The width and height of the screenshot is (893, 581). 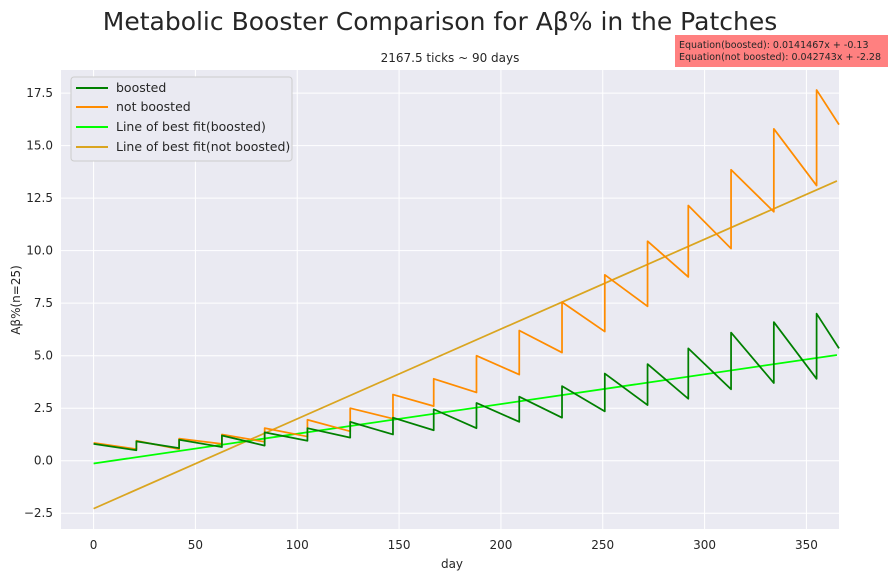 I want to click on y-tick-label: 10.0, so click(x=39, y=251).